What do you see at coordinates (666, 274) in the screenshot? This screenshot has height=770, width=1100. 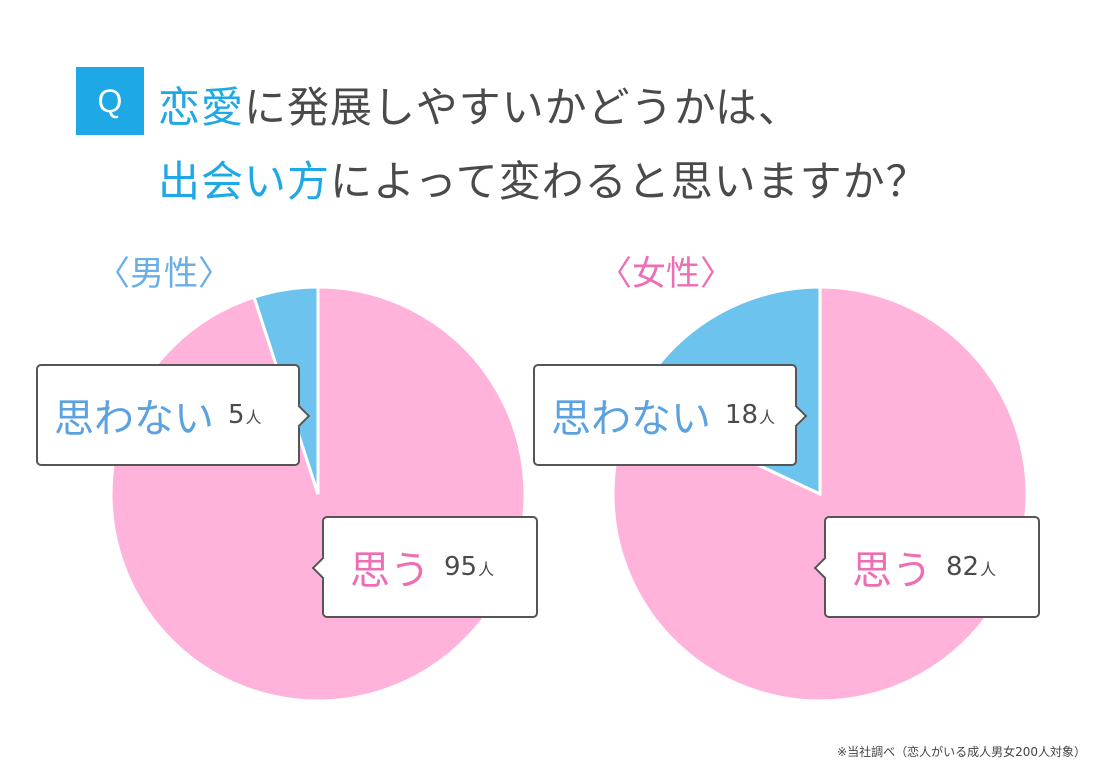 I see `female-chart-title: 〈女性〉` at bounding box center [666, 274].